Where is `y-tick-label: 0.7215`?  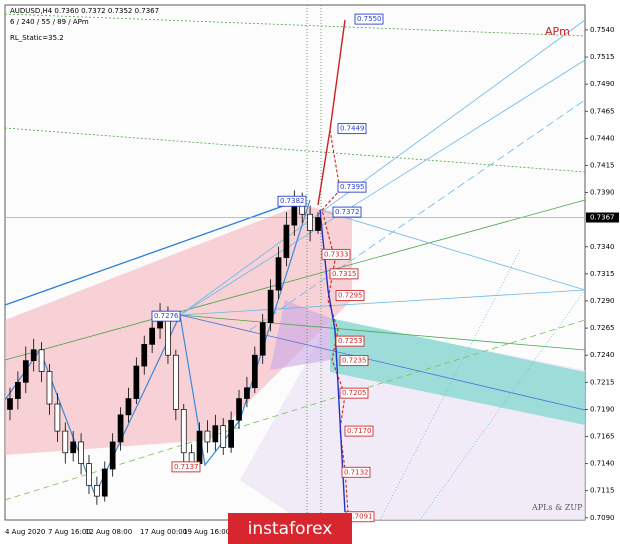
y-tick-label: 0.7215 is located at coordinates (602, 382).